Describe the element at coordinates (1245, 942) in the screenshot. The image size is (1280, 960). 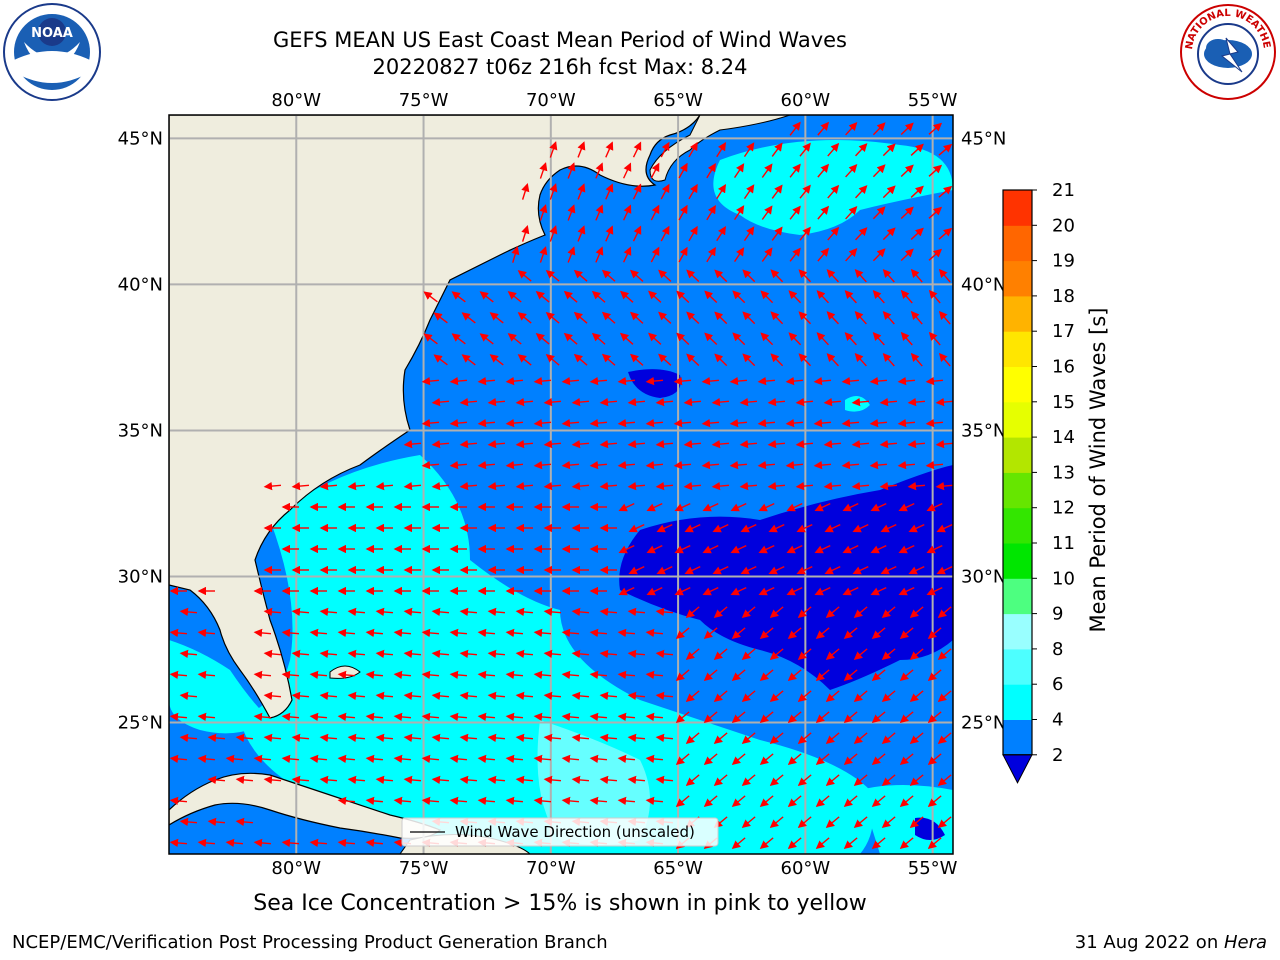
I see `host-name: Hera` at that location.